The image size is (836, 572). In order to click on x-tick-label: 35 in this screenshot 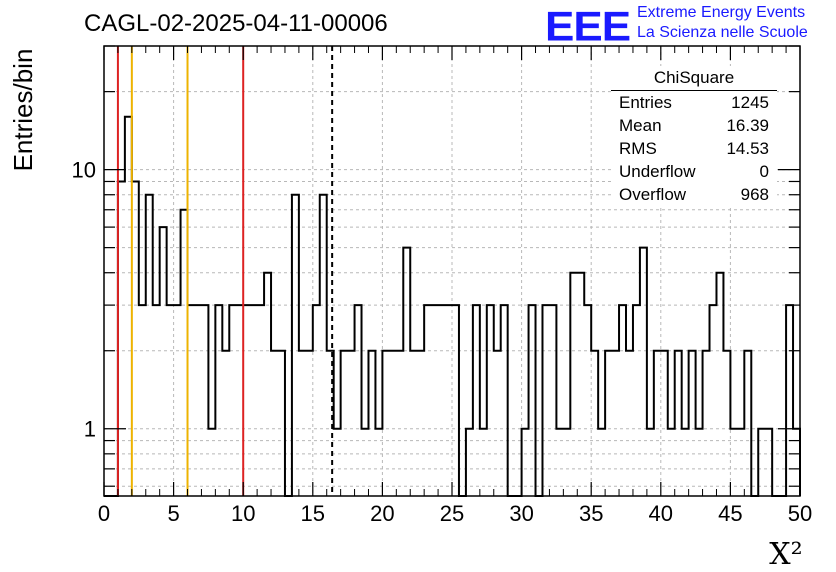, I will do `click(591, 513)`.